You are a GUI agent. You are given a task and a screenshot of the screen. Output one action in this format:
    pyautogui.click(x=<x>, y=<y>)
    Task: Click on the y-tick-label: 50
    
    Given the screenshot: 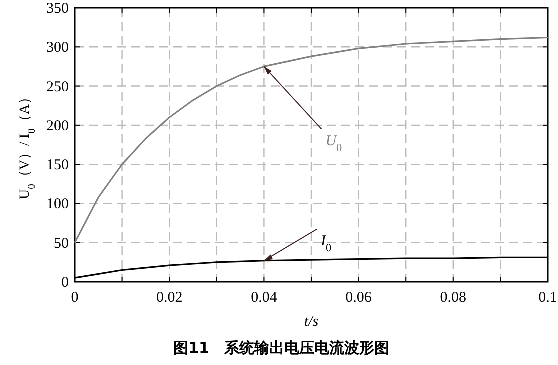 What is the action you would take?
    pyautogui.click(x=61, y=244)
    